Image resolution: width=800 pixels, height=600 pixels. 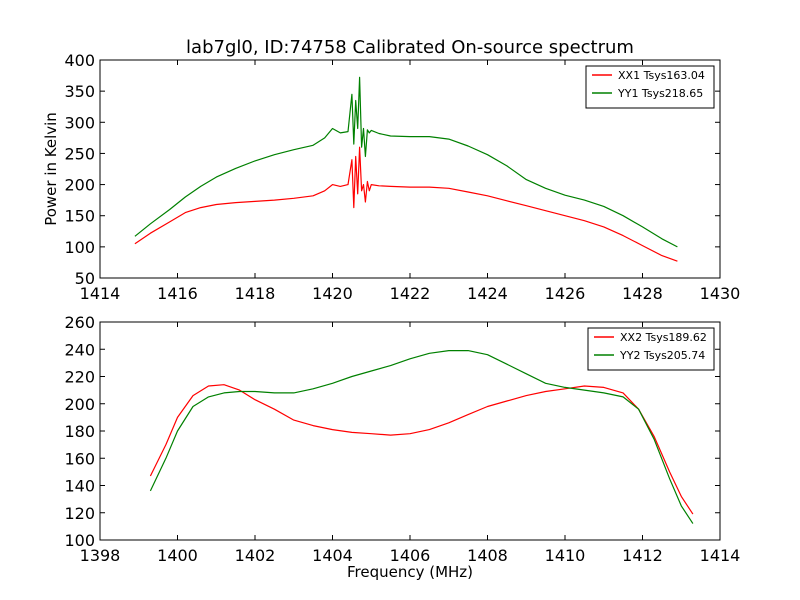 I want to click on x-tick-label: 1410, so click(x=565, y=555).